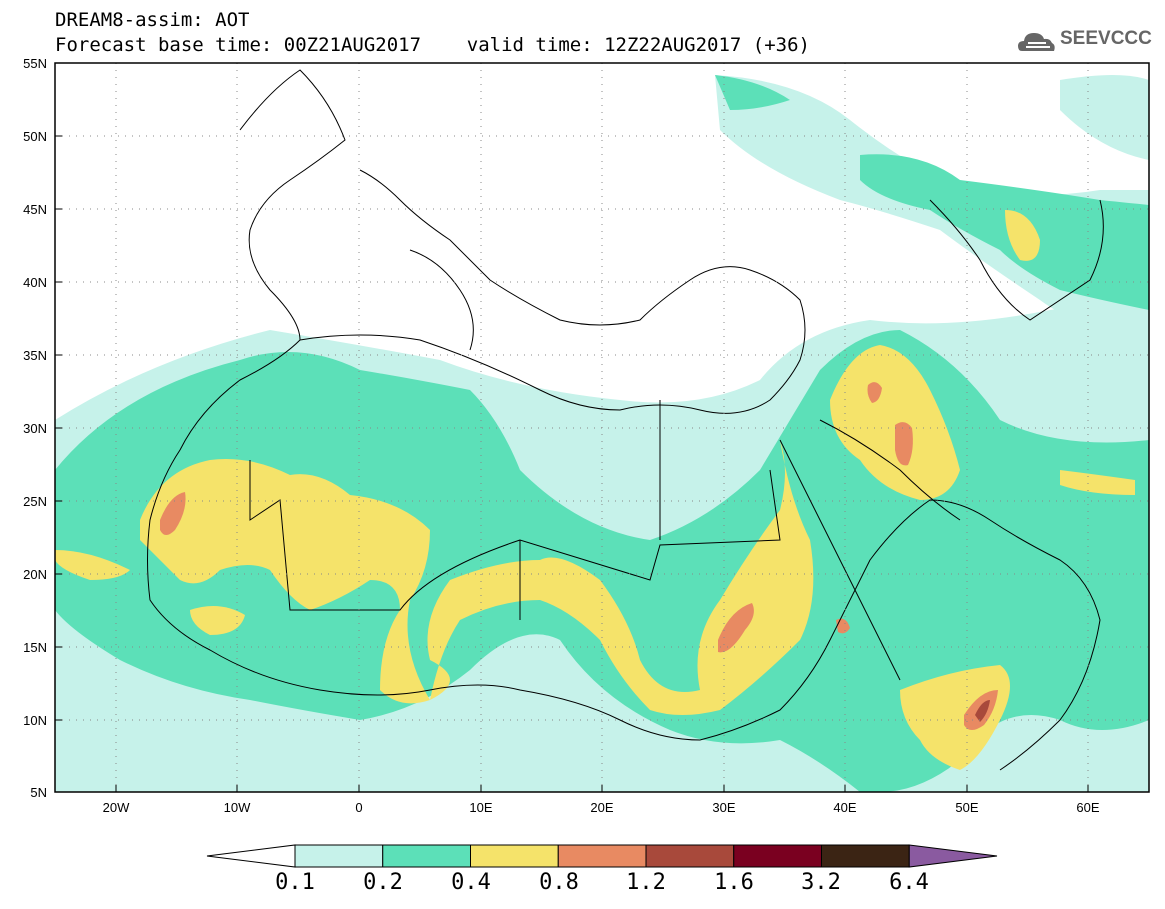 The height and width of the screenshot is (909, 1165). Describe the element at coordinates (723, 807) in the screenshot. I see `lon-label: 30E` at that location.